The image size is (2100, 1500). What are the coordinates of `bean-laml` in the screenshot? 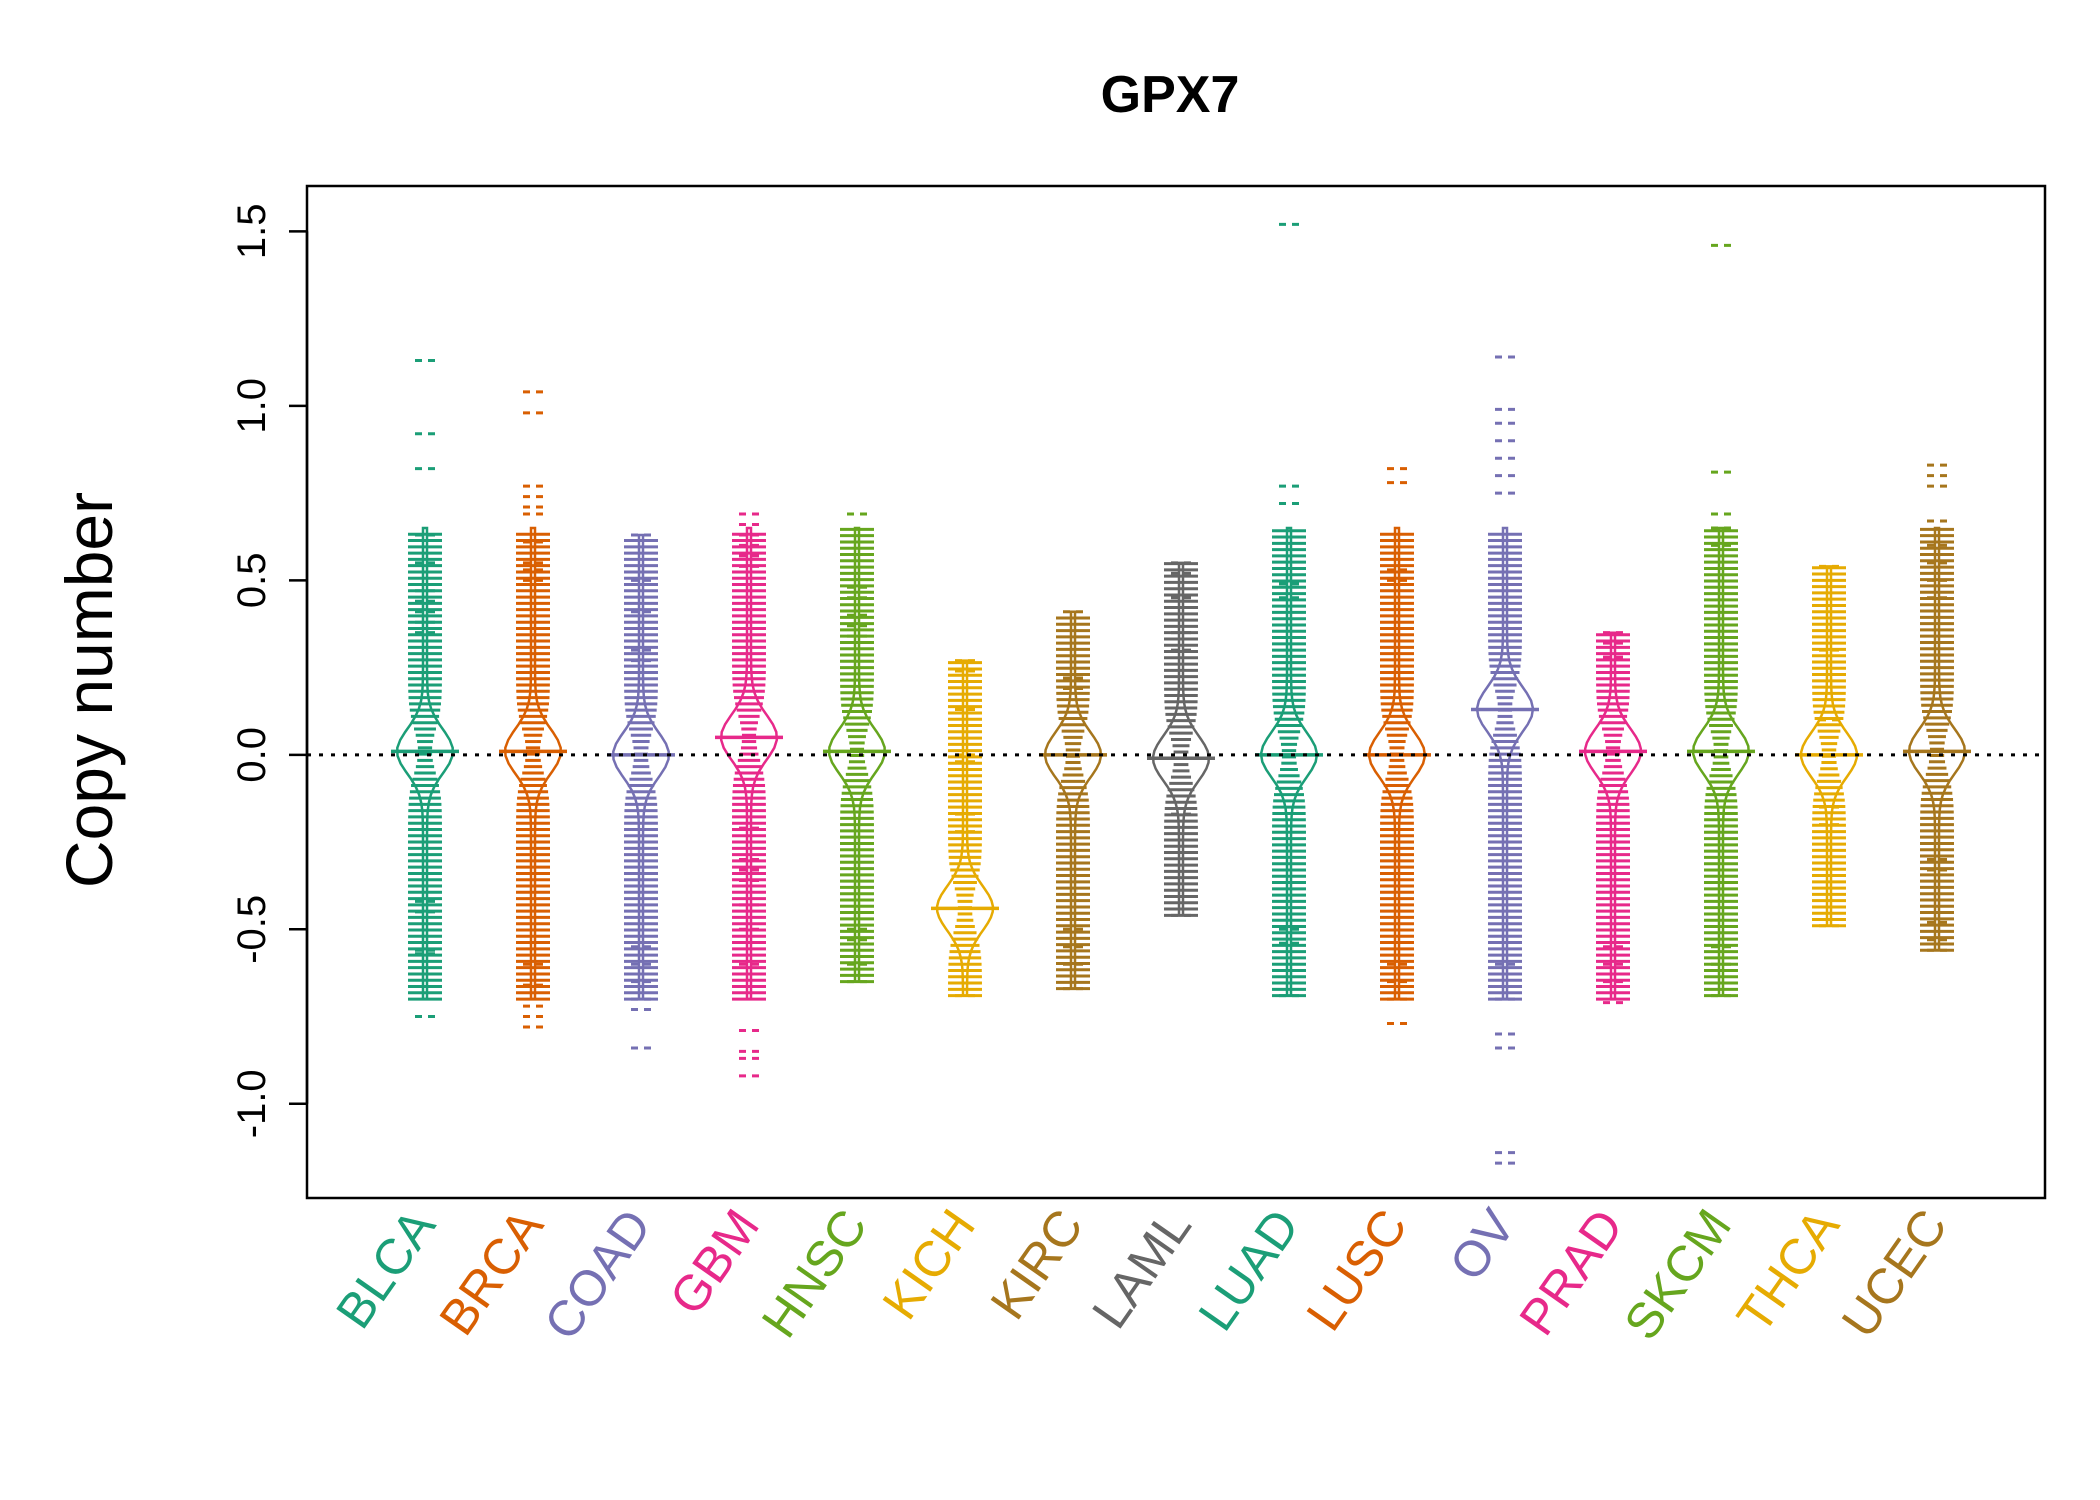 It's located at (1181, 739).